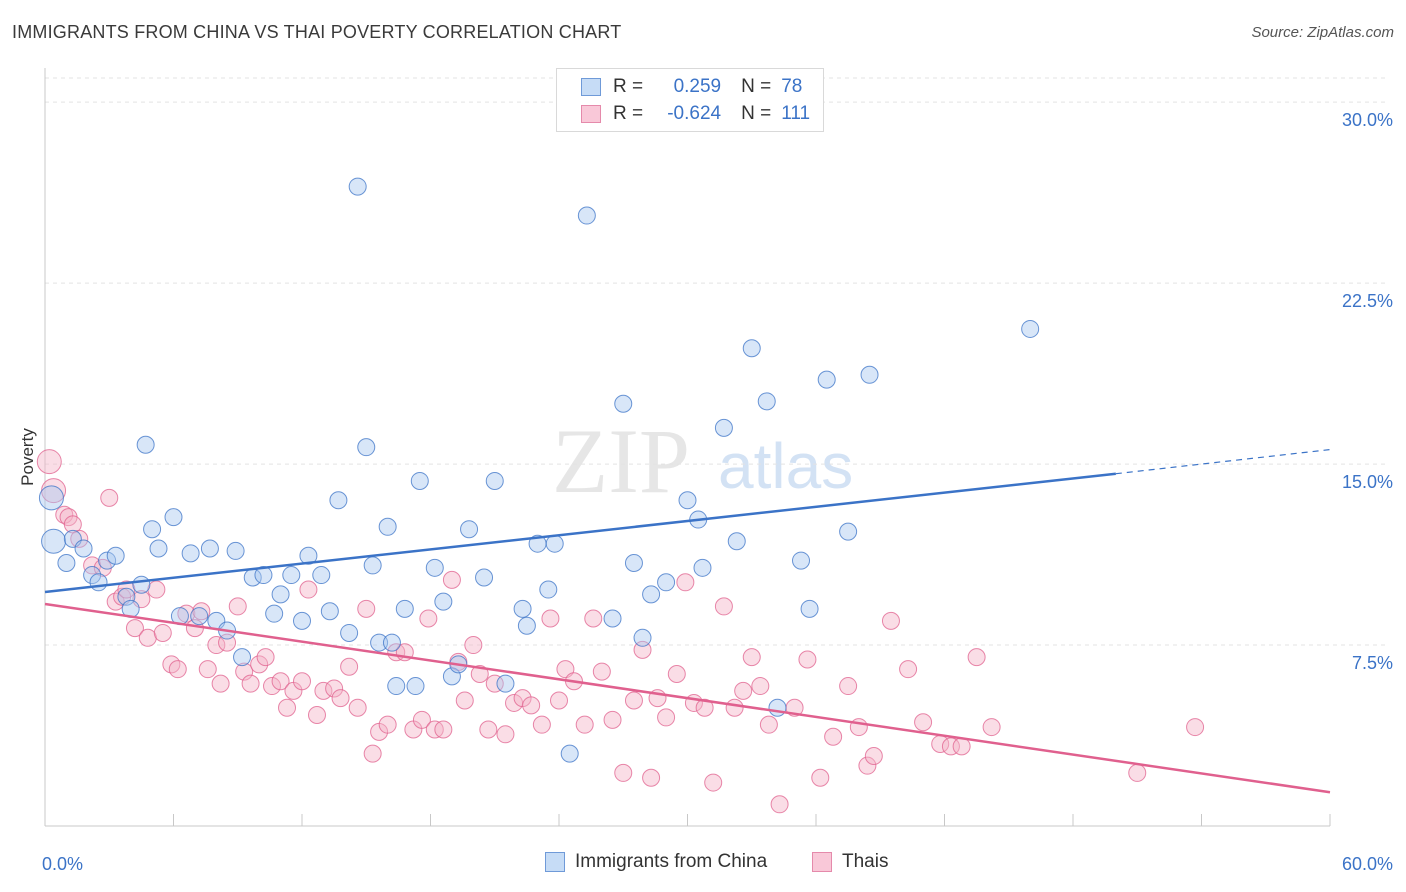 The width and height of the screenshot is (1406, 892). Describe the element at coordinates (756, 113) in the screenshot. I see `n-label: N =` at that location.